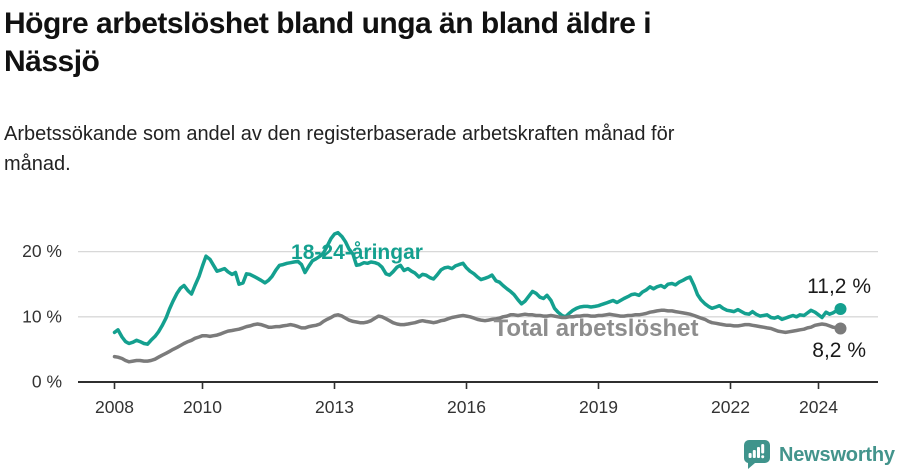  Describe the element at coordinates (818, 407) in the screenshot. I see `x-axis-tick-label: 2024` at that location.